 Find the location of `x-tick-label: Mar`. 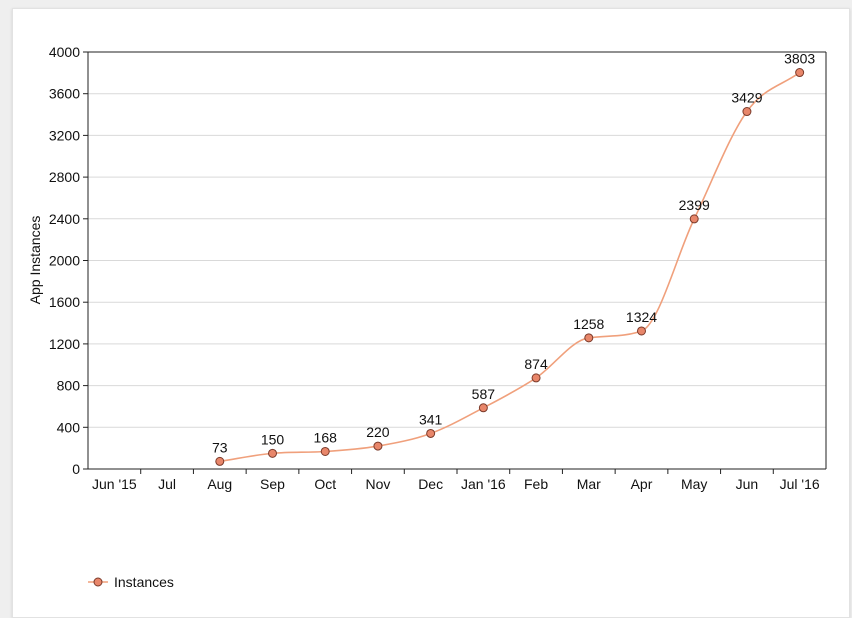

x-tick-label: Mar is located at coordinates (589, 484).